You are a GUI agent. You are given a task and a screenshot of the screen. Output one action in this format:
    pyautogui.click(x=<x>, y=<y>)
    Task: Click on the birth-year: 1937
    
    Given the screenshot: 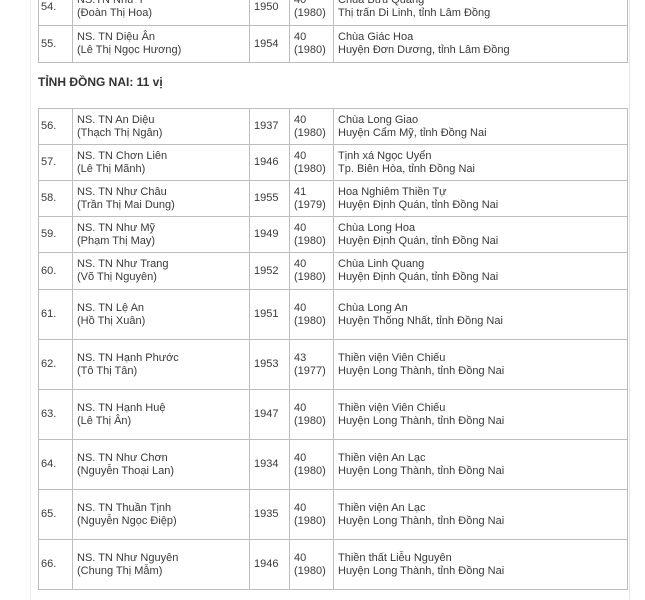 What is the action you would take?
    pyautogui.click(x=269, y=126)
    